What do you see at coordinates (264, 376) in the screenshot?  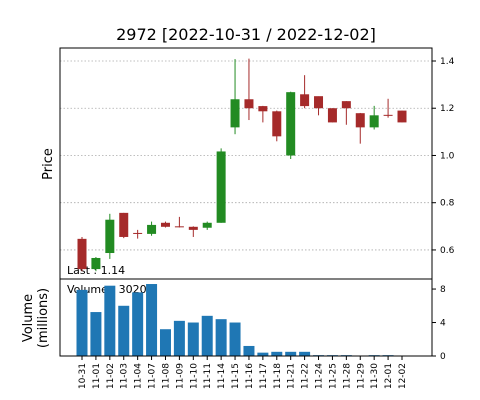 I see `x-tick-label: 11-17` at bounding box center [264, 376].